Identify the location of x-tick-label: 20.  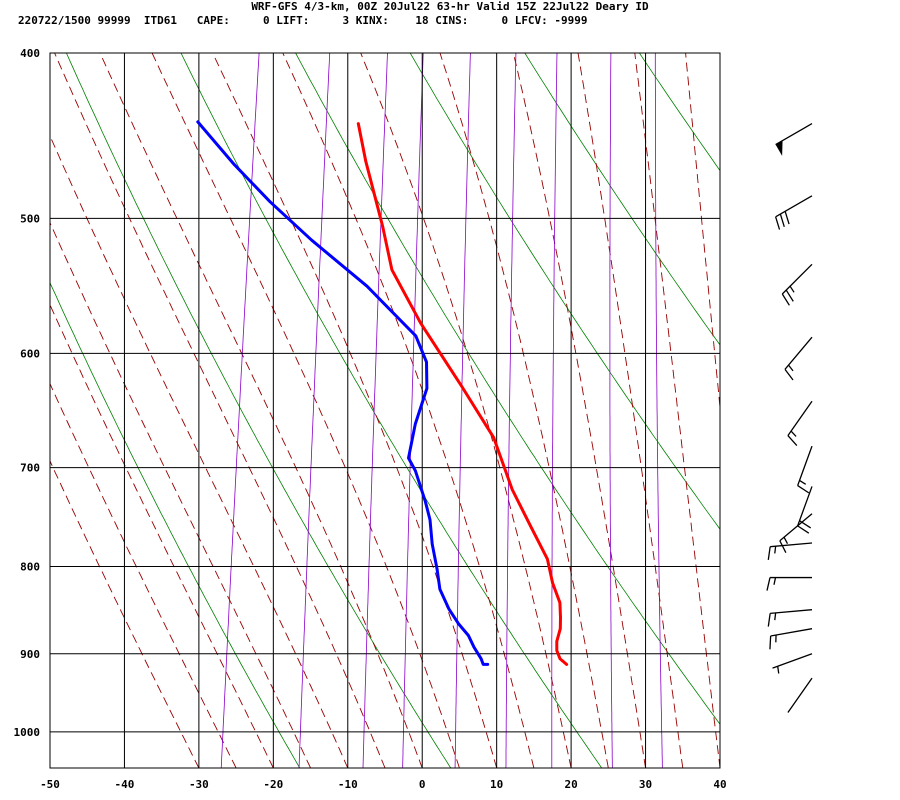
(570, 784).